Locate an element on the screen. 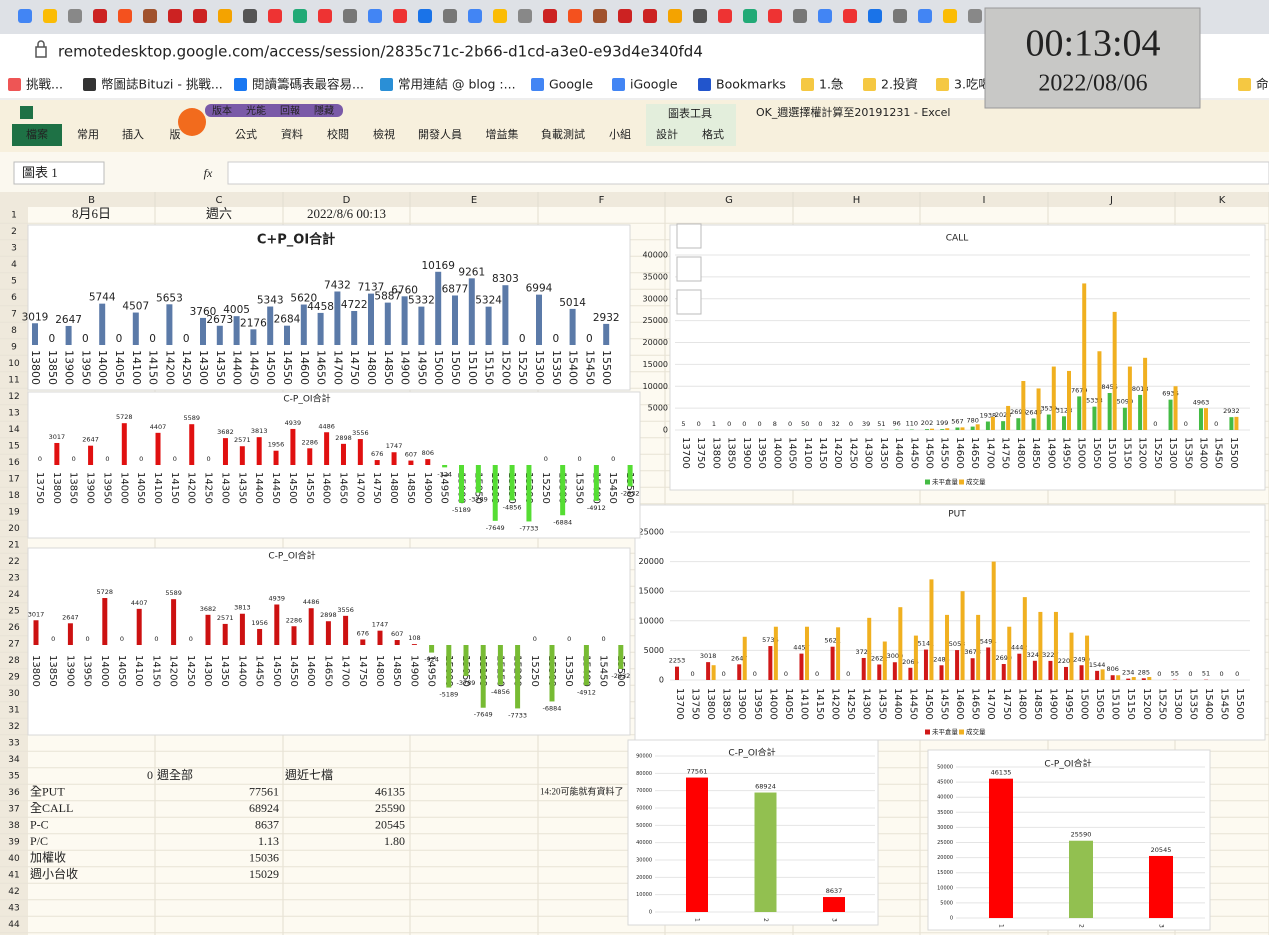 The width and height of the screenshot is (1269, 935). addon: 回報 is located at coordinates (290, 111).